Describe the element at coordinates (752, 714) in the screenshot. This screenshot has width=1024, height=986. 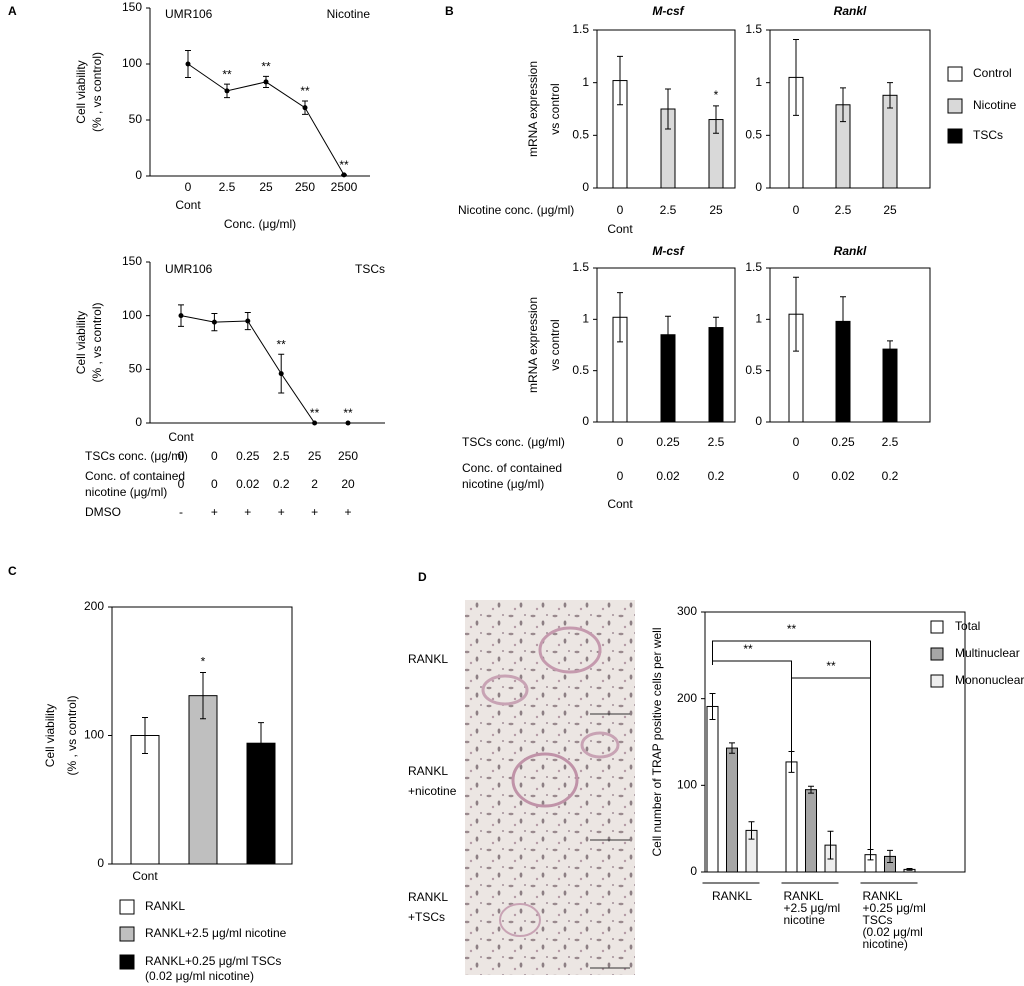
I see `bracket` at that location.